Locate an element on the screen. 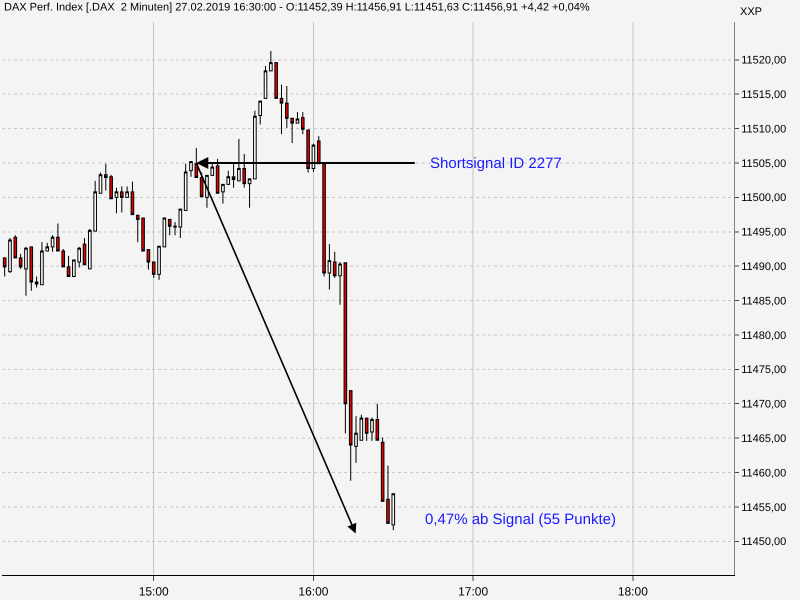 This screenshot has height=600, width=800. y-tick-label: 11500,00 is located at coordinates (763, 198).